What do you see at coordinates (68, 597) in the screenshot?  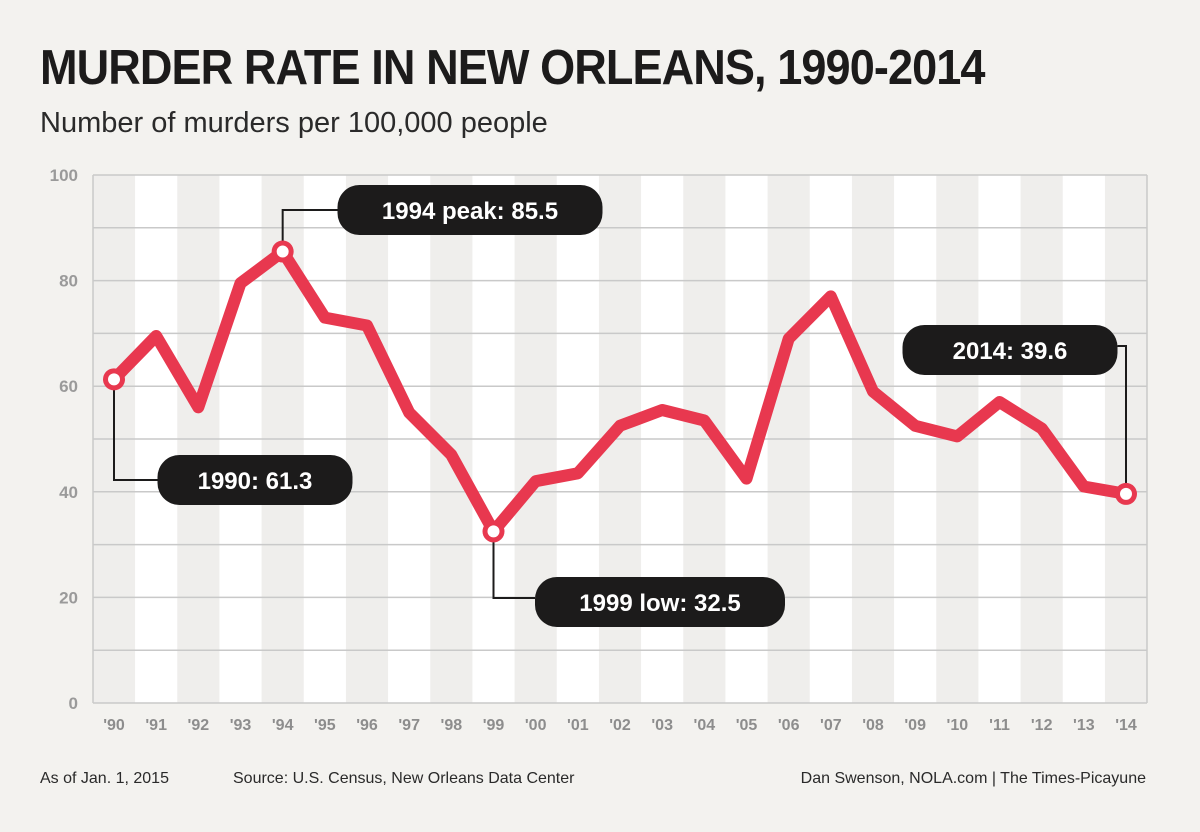 I see `y-tick-label: 20` at bounding box center [68, 597].